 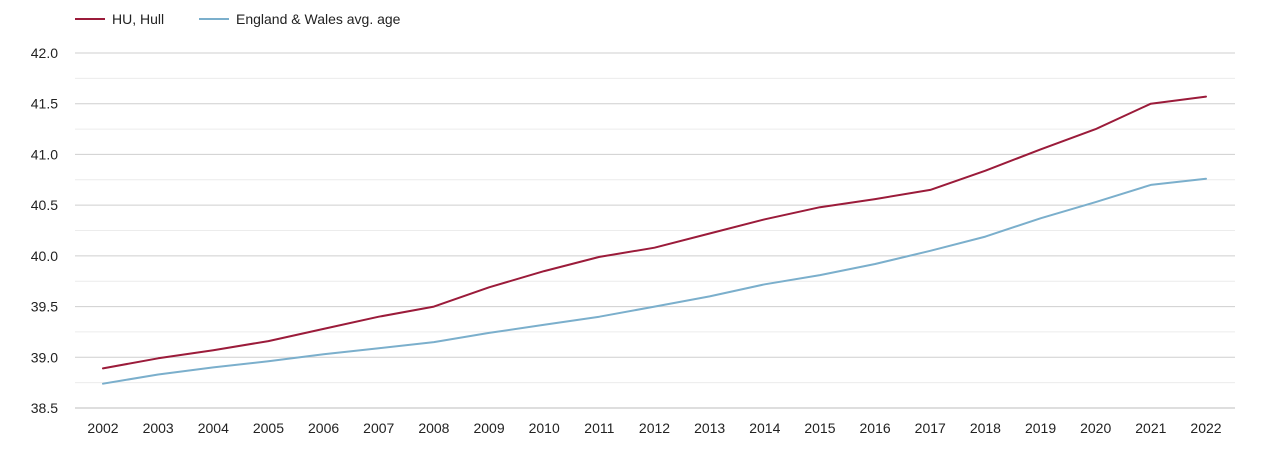 What do you see at coordinates (544, 428) in the screenshot?
I see `x-tick-label: 2010` at bounding box center [544, 428].